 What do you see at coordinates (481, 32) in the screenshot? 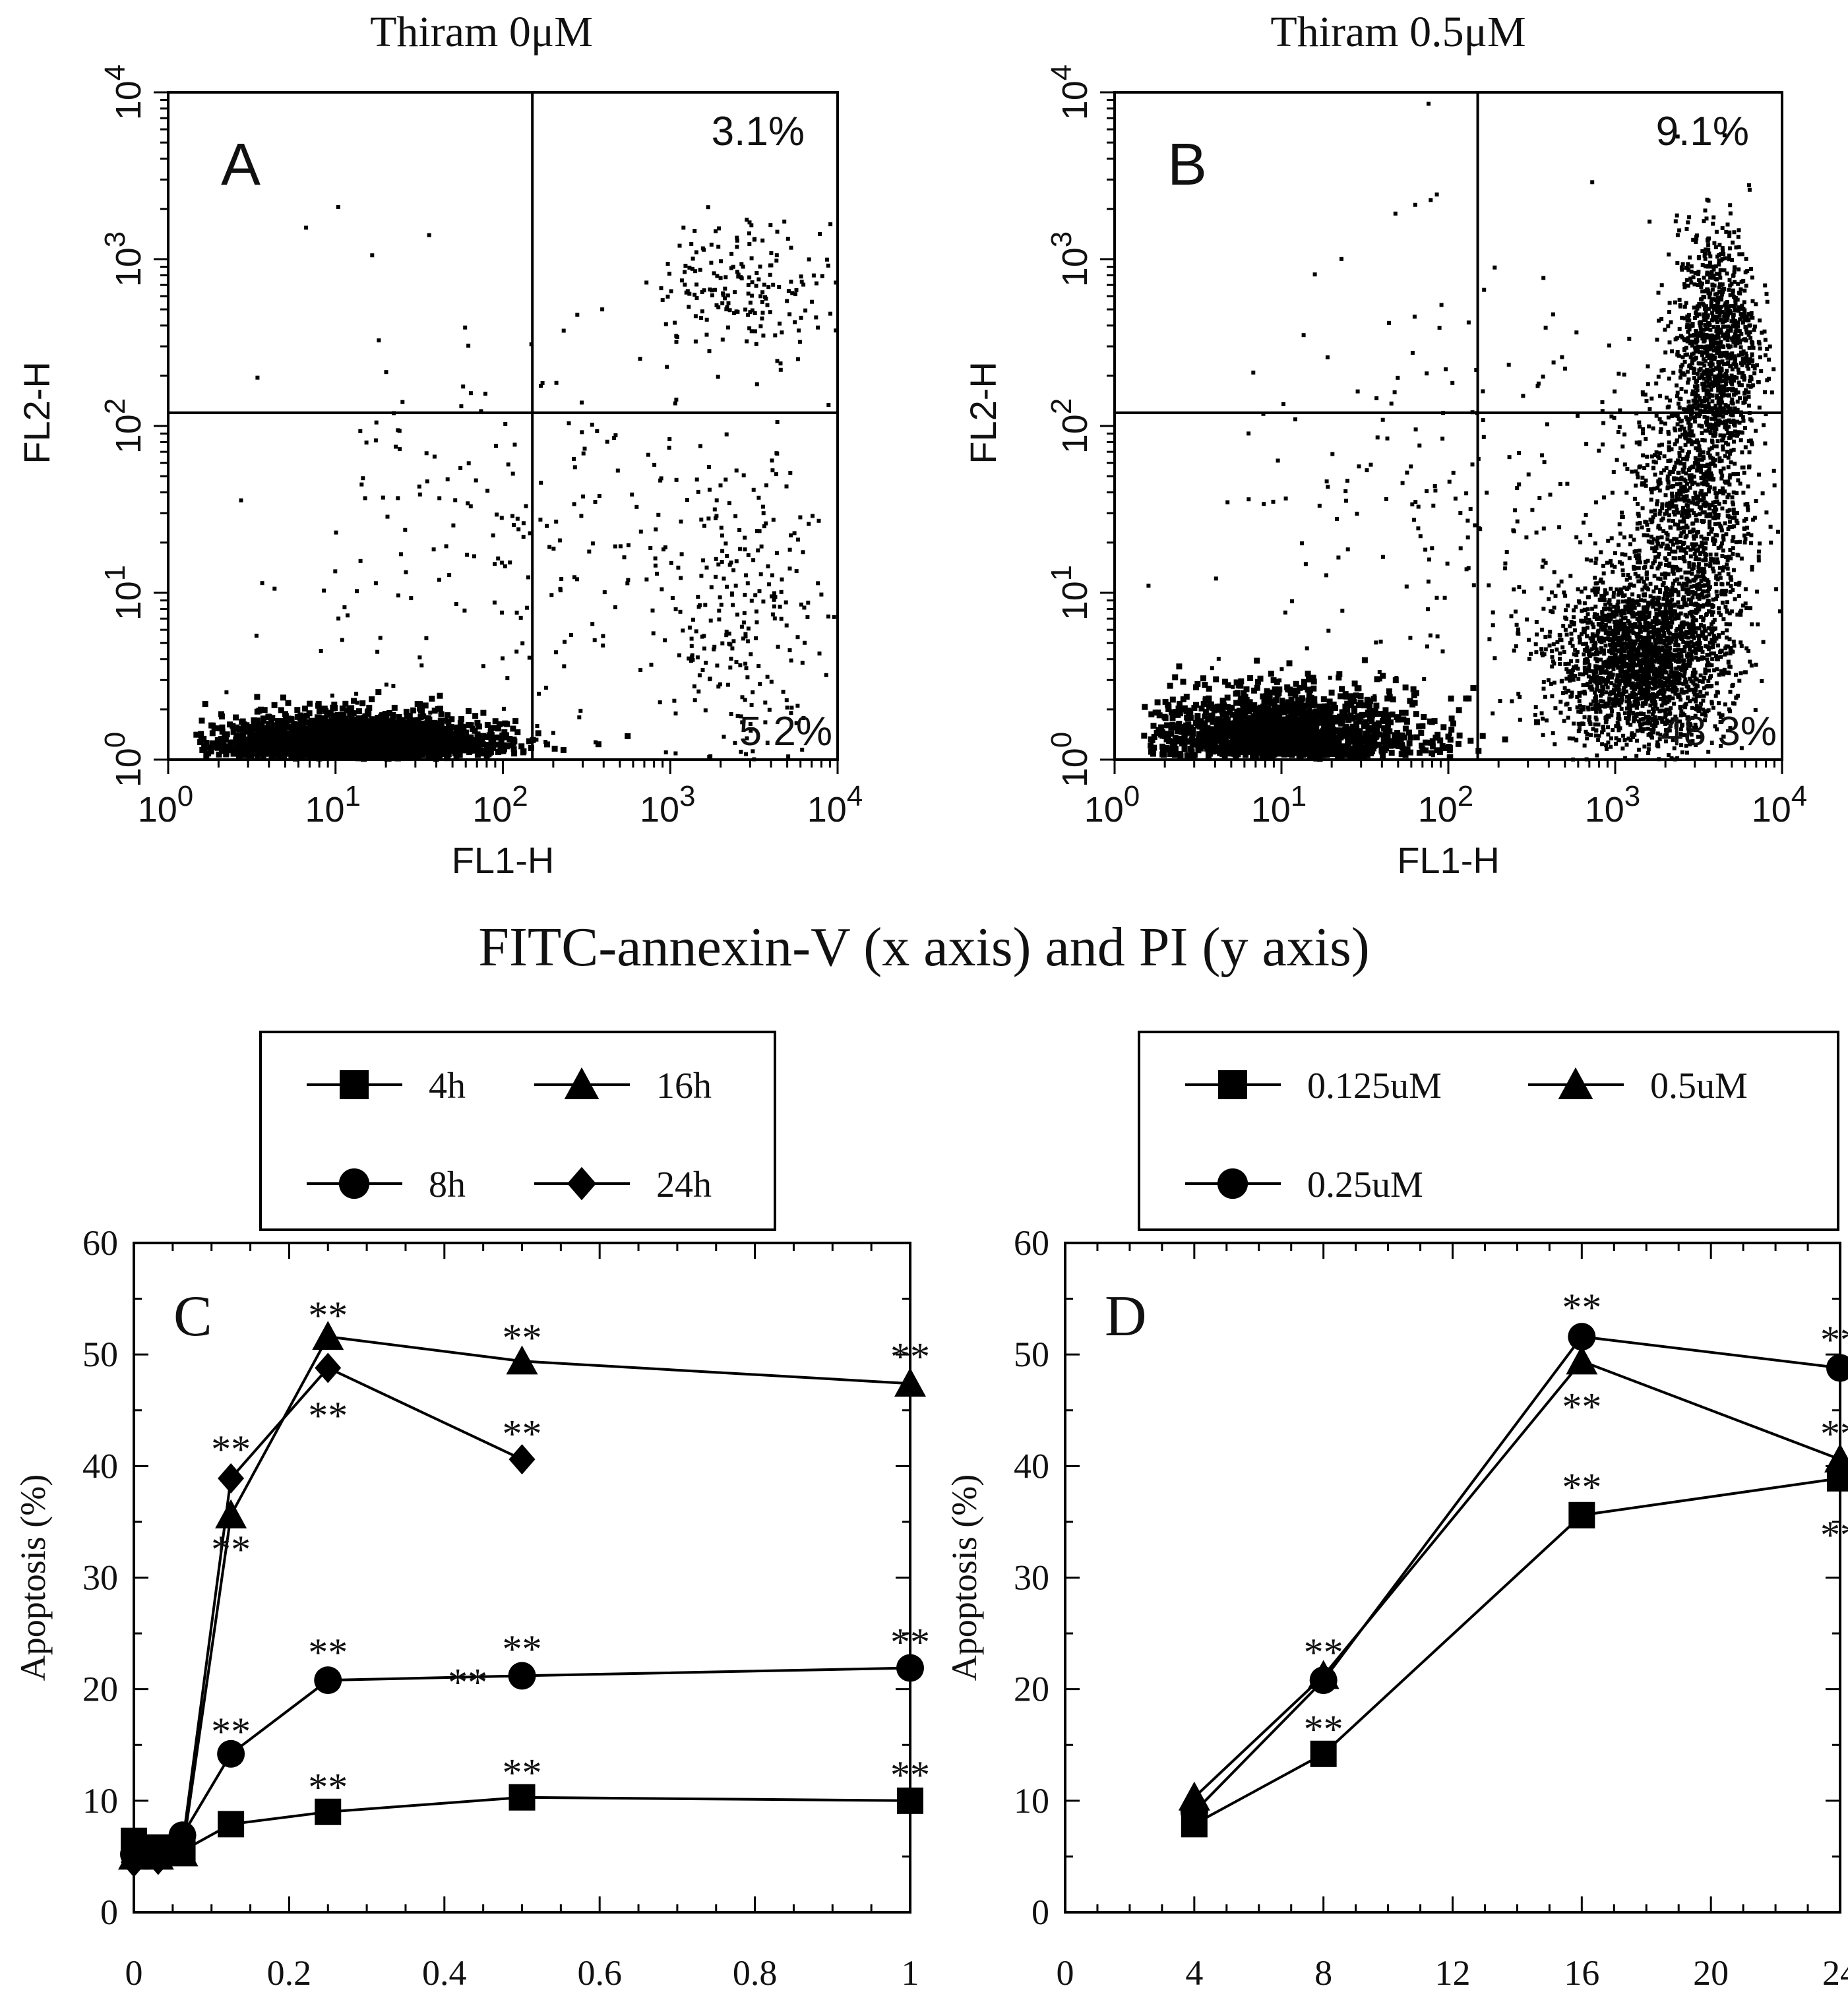
I see `panel-title: Thiram 0μM` at bounding box center [481, 32].